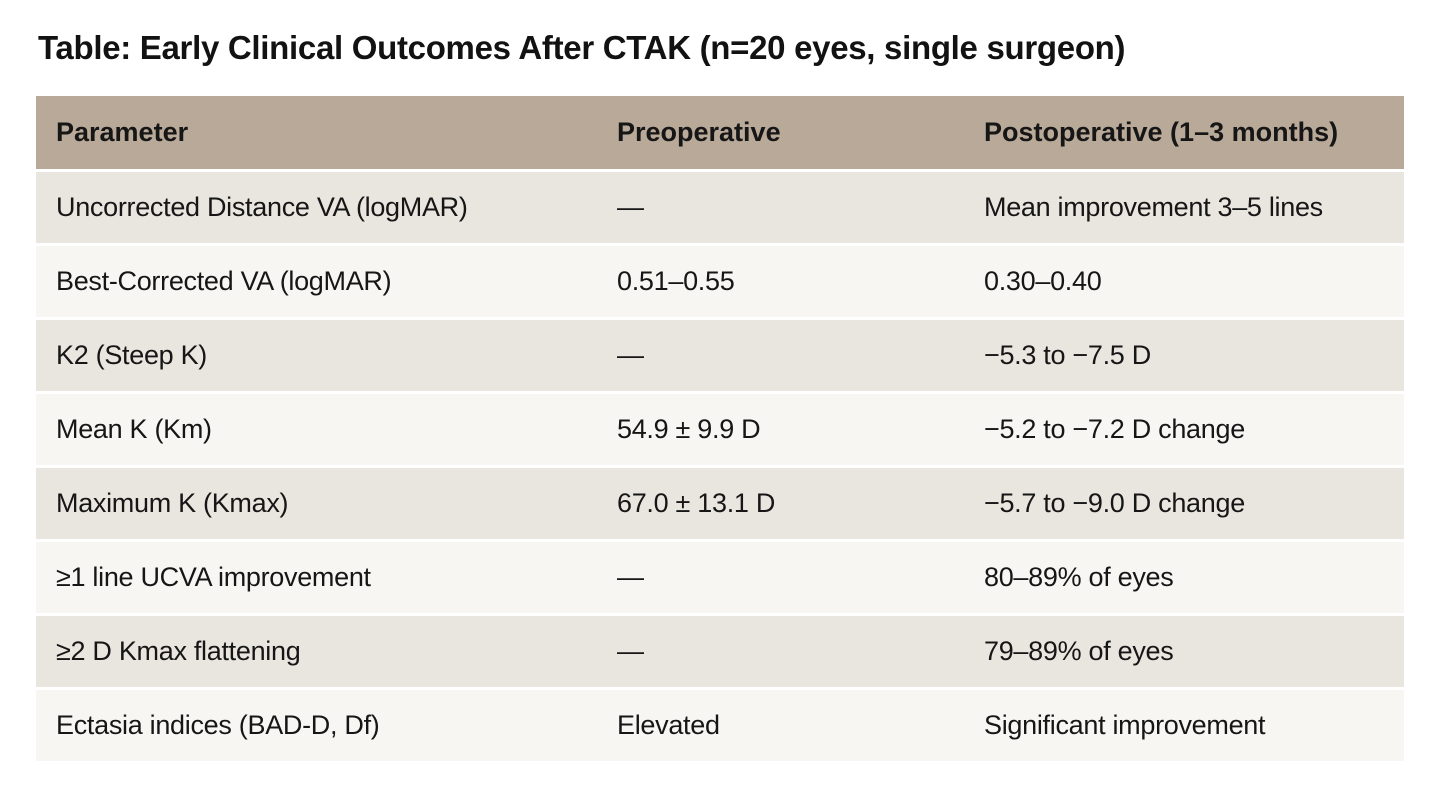 The height and width of the screenshot is (810, 1440). What do you see at coordinates (1079, 577) in the screenshot?
I see `cell-postoperative: 80–89% of eyes` at bounding box center [1079, 577].